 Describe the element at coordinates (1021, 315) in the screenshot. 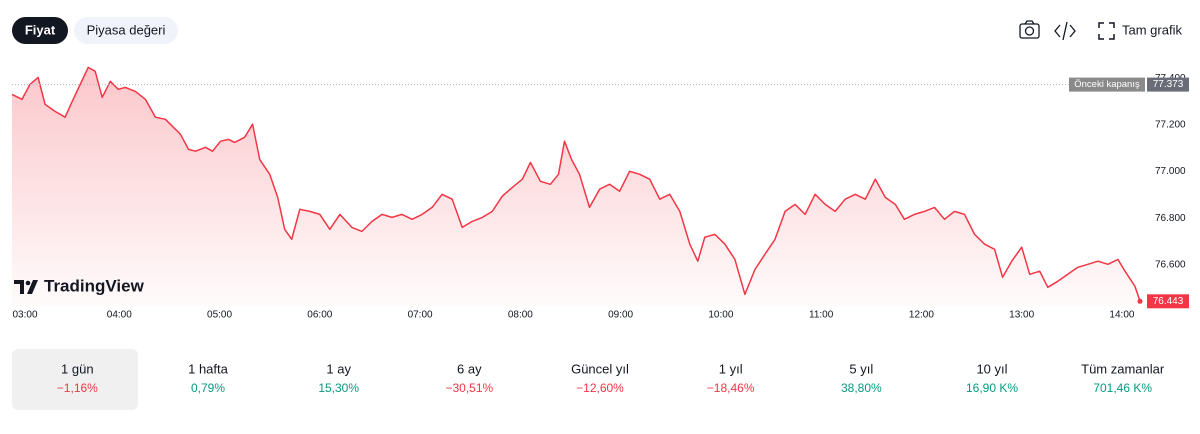

I see `x-tick-label: 13:00` at that location.